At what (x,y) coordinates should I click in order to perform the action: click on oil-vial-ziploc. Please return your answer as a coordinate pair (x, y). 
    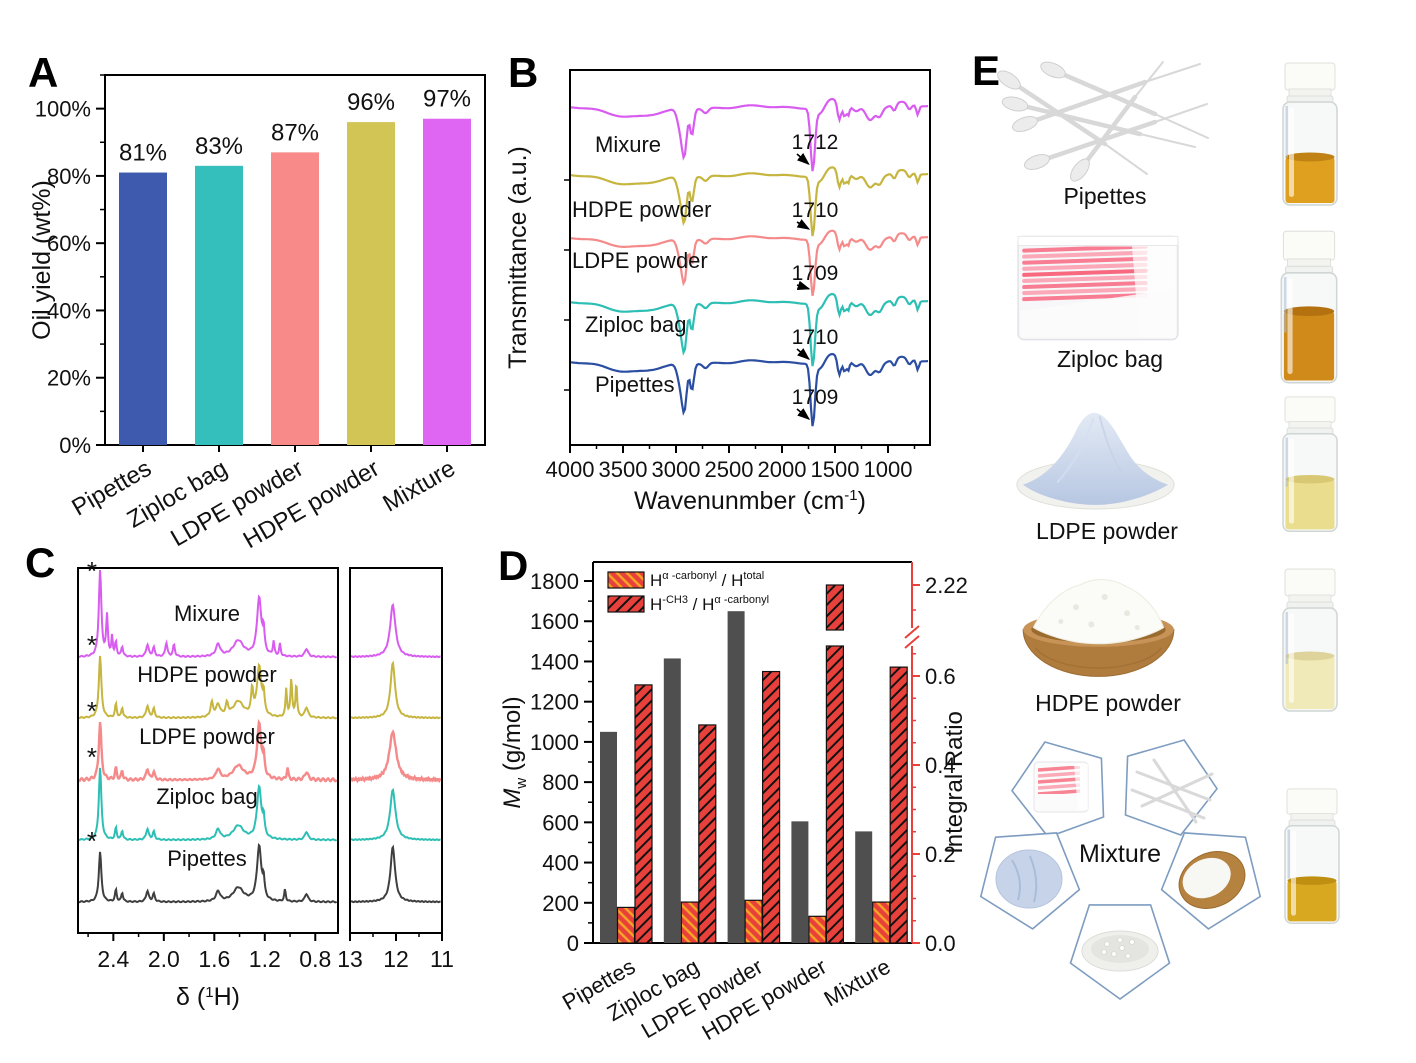
    Looking at the image, I should click on (1309, 307).